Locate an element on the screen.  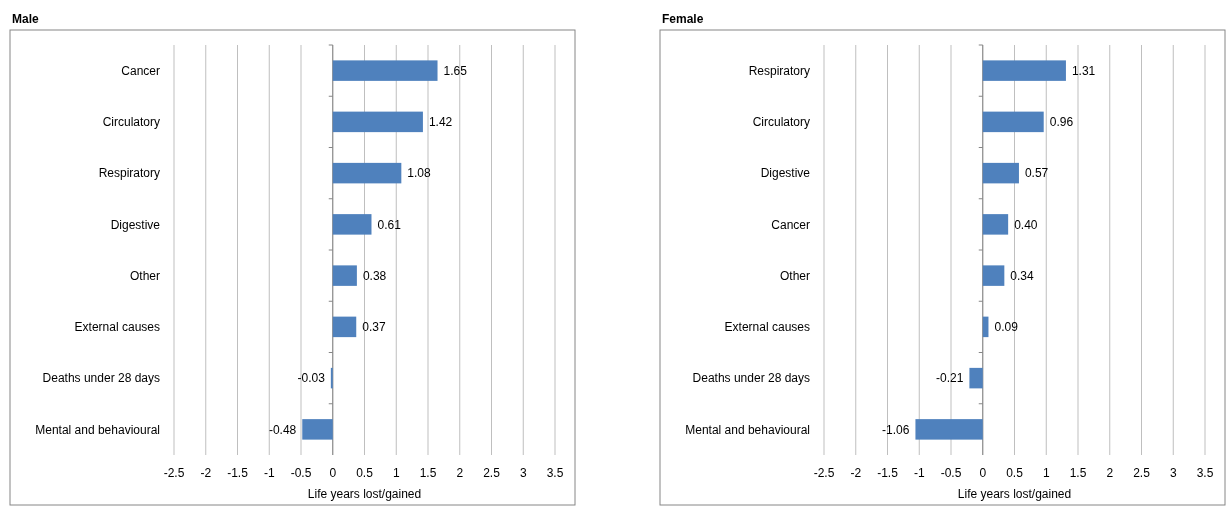
text: Female is located at coordinates (683, 19).